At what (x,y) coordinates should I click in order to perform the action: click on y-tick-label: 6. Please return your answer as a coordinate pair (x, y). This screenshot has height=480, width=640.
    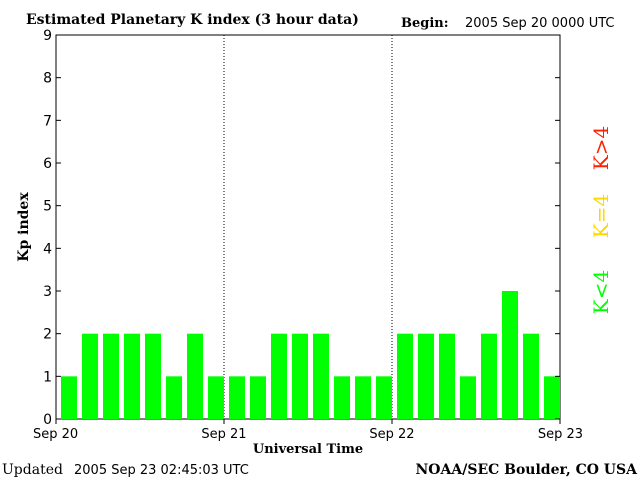
    Looking at the image, I should click on (47, 164).